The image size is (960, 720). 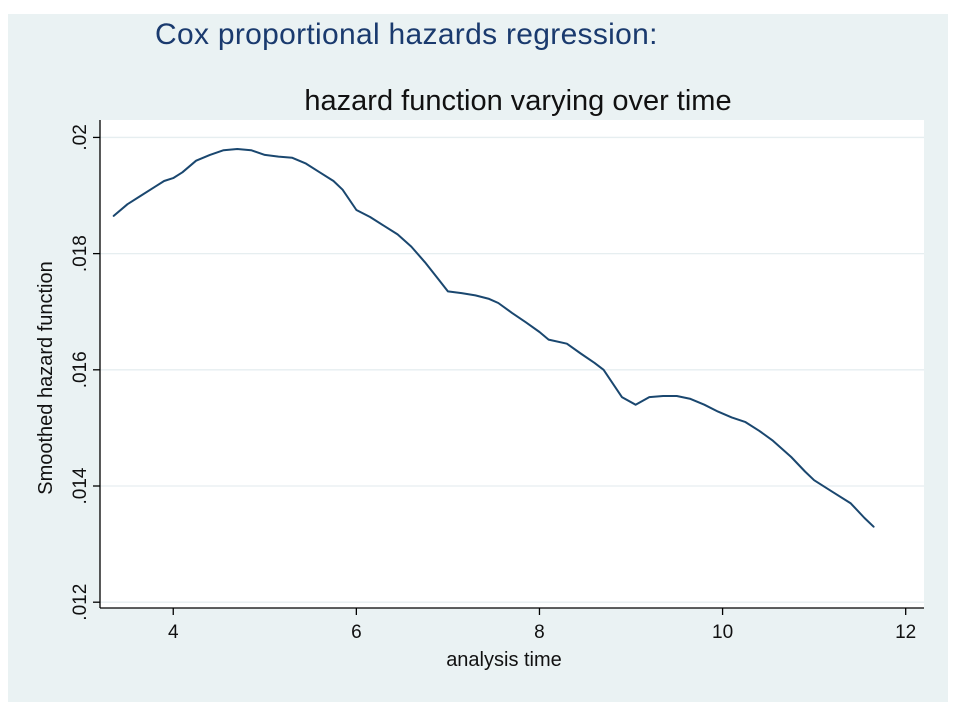 What do you see at coordinates (80, 253) in the screenshot?
I see `y-tick-label: .018` at bounding box center [80, 253].